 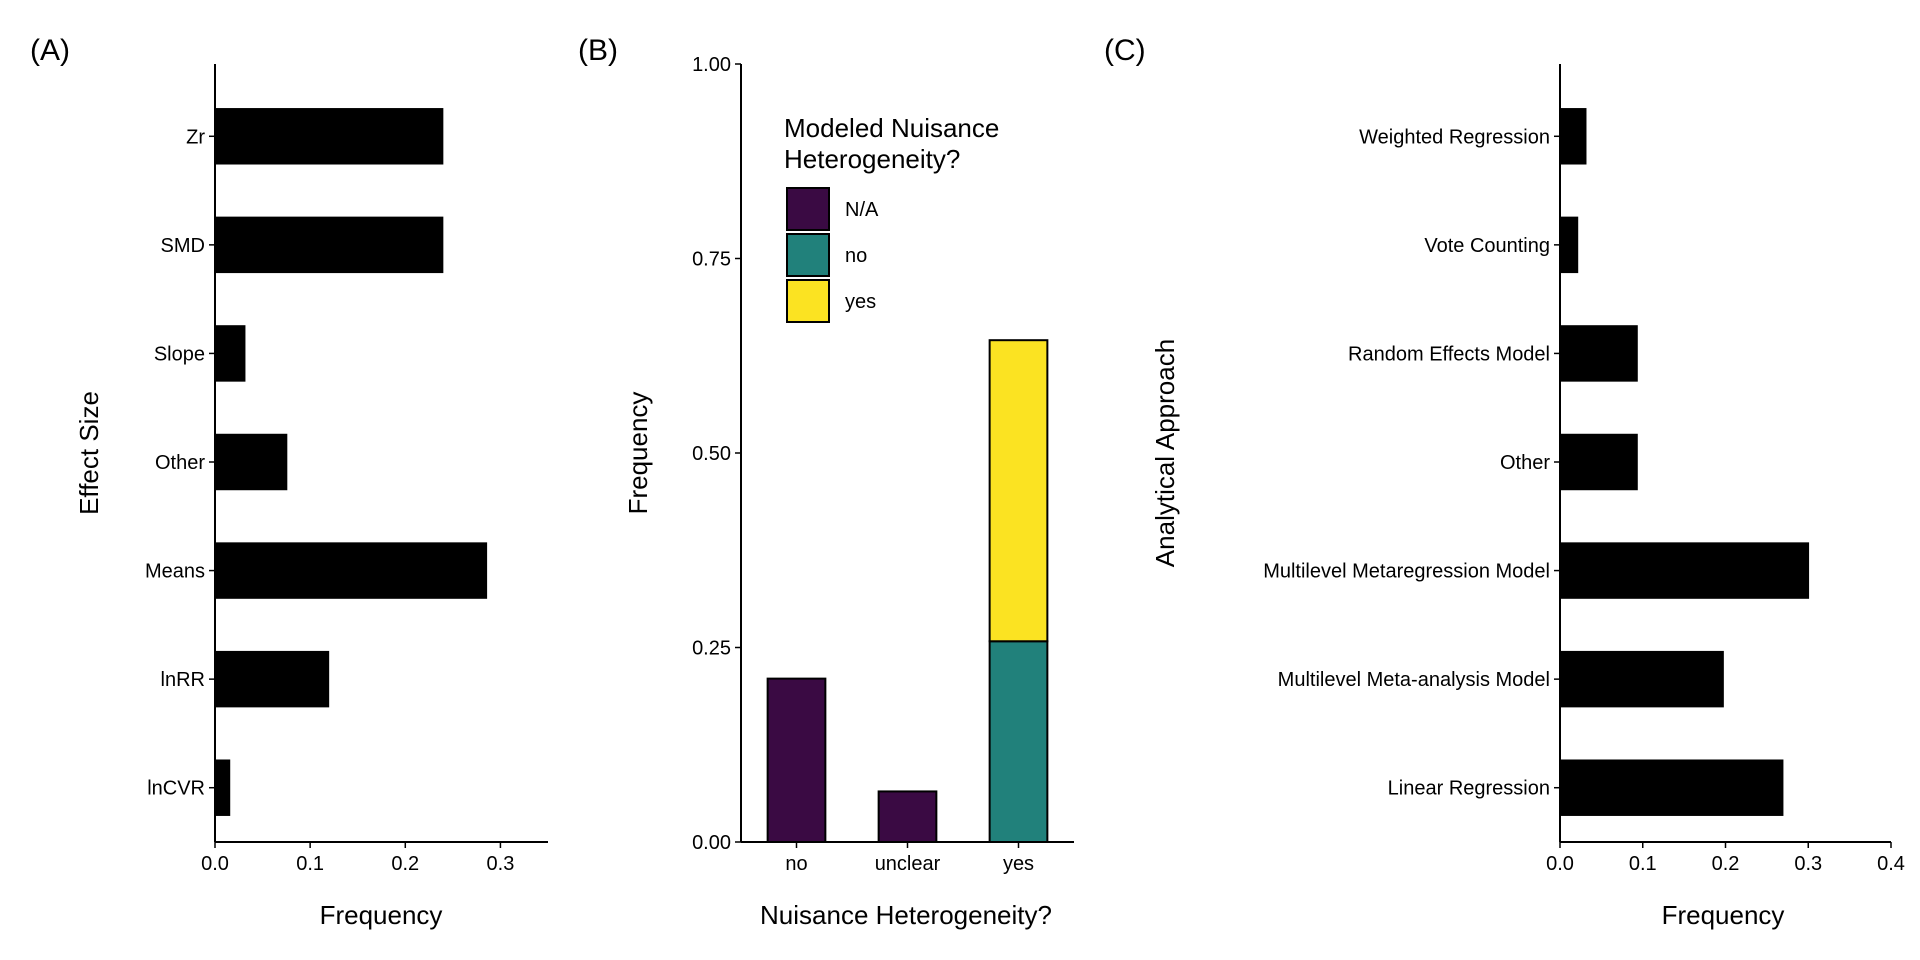 What do you see at coordinates (381, 915) in the screenshot?
I see `panel-a-x-axis-title: Frequency` at bounding box center [381, 915].